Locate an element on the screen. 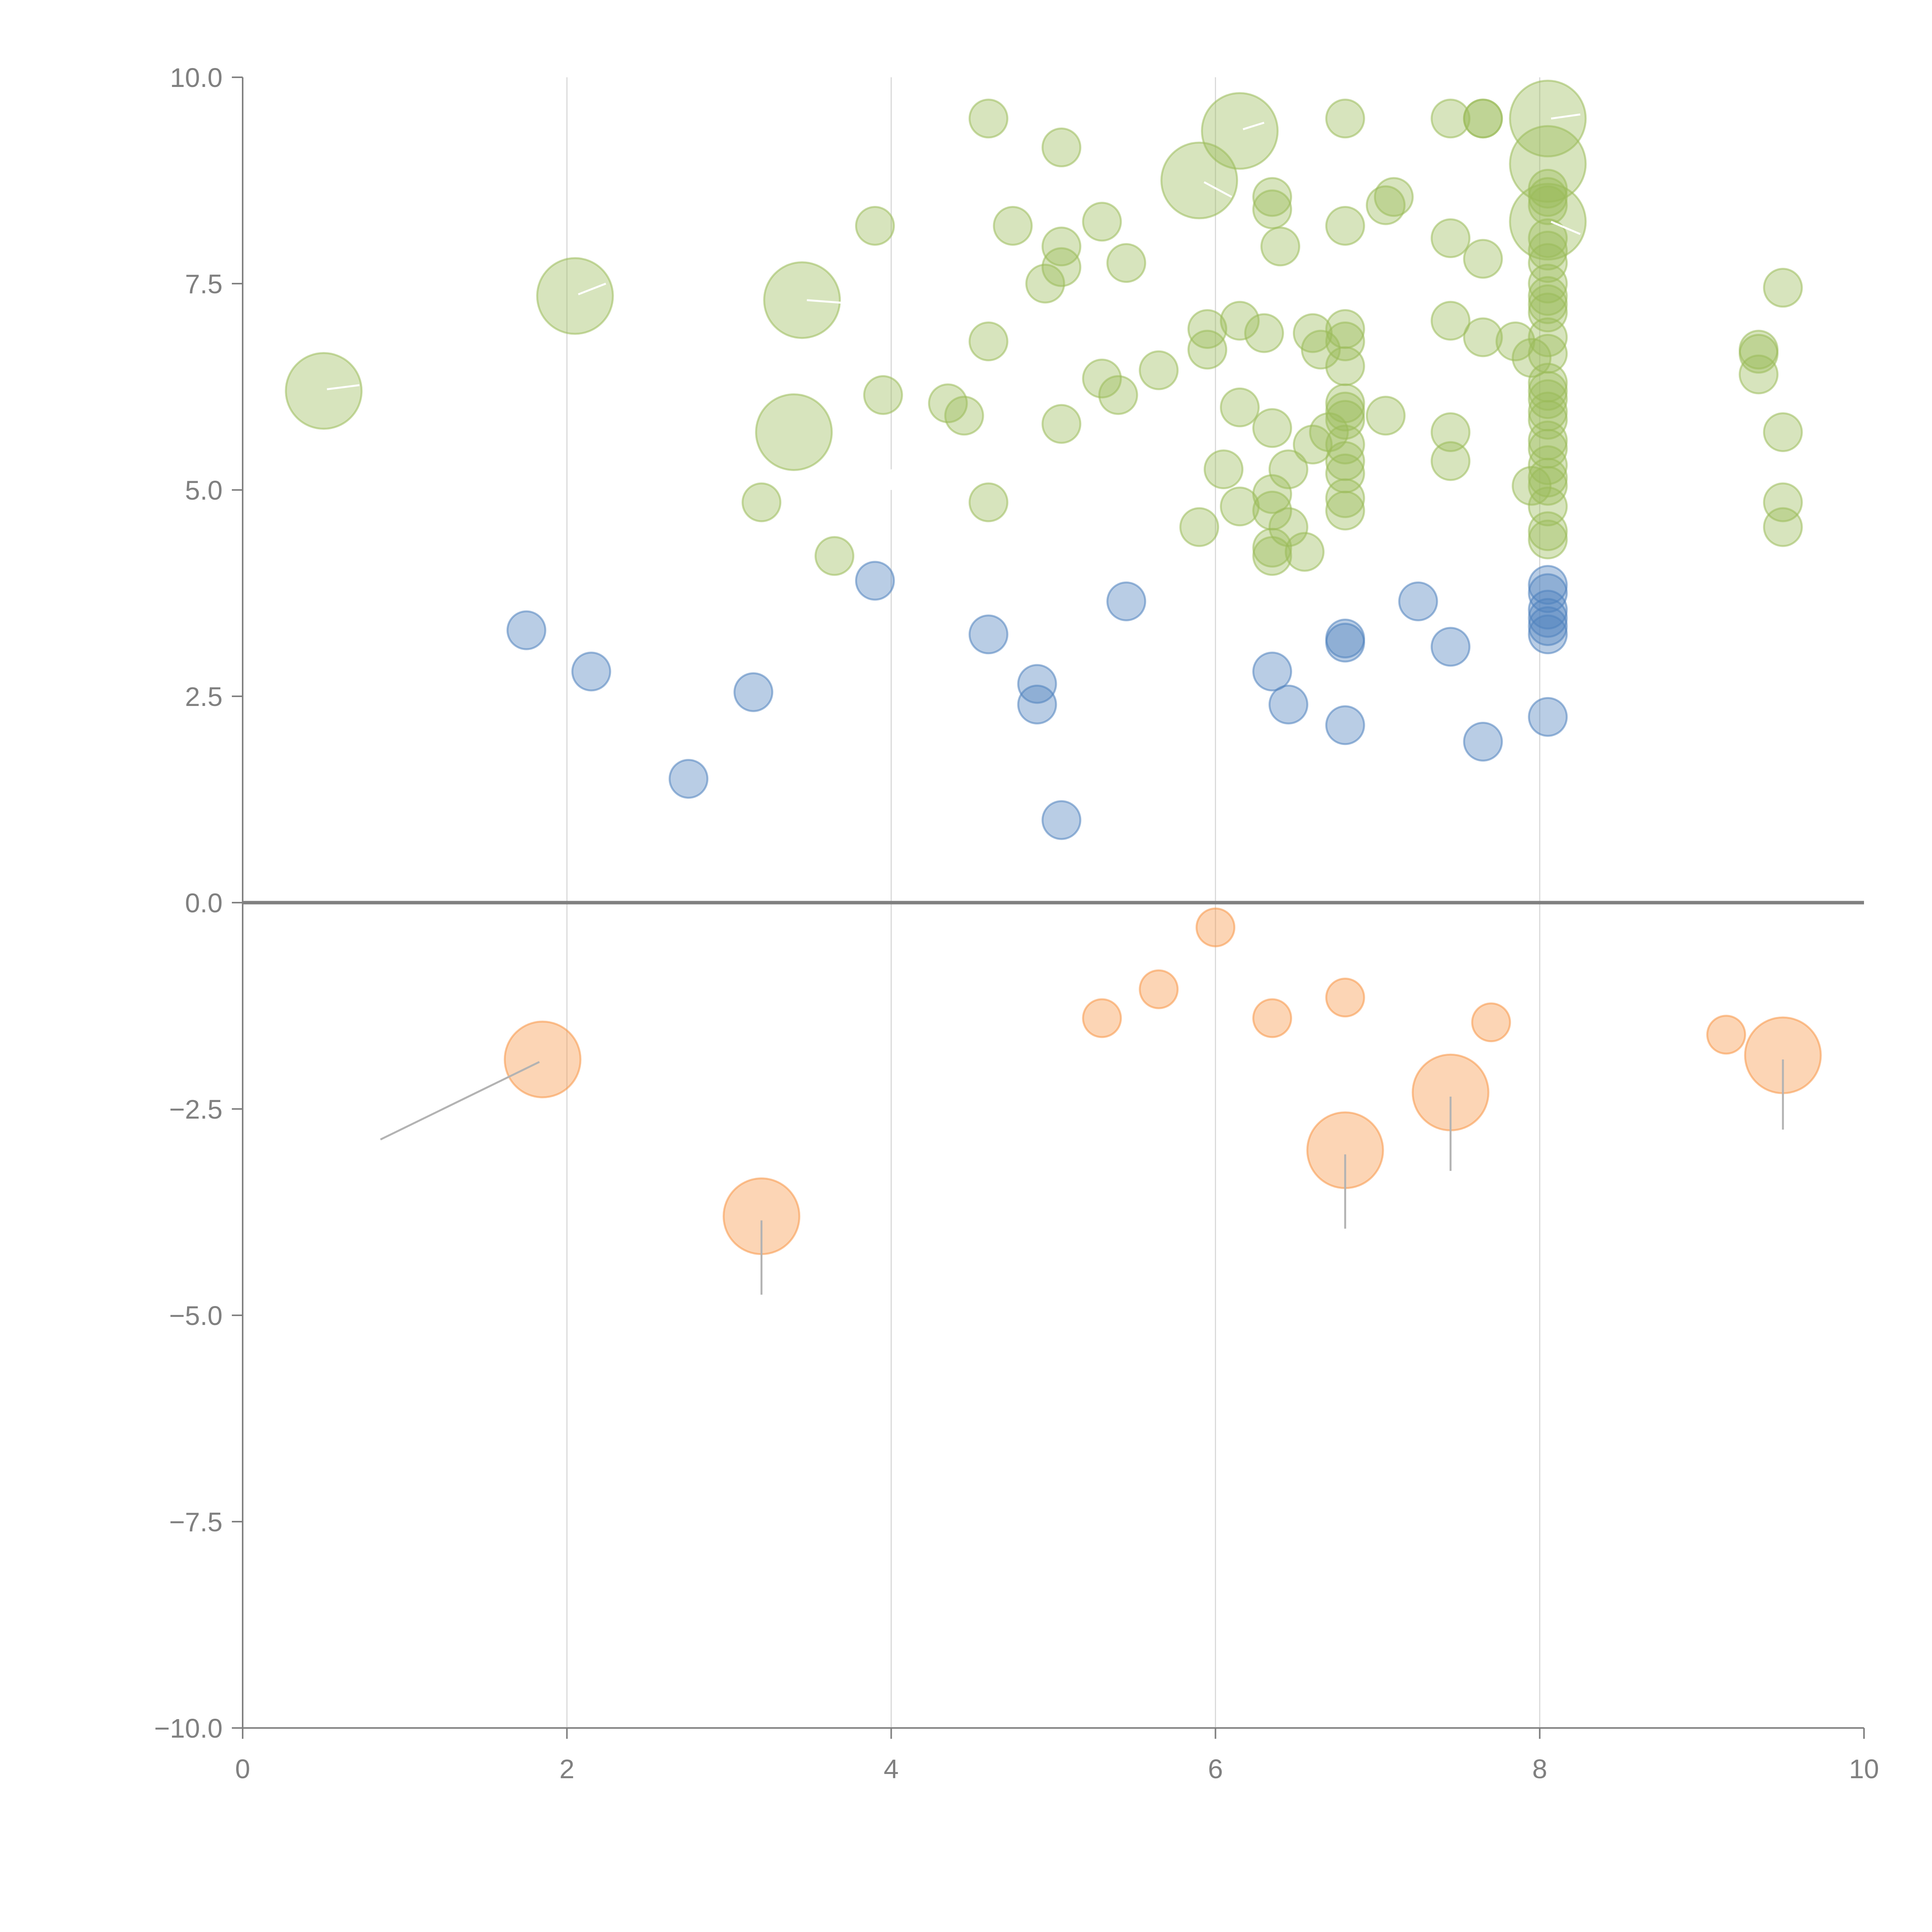 The image size is (1932, 1932). x-tick-label: 6 is located at coordinates (1215, 1769).